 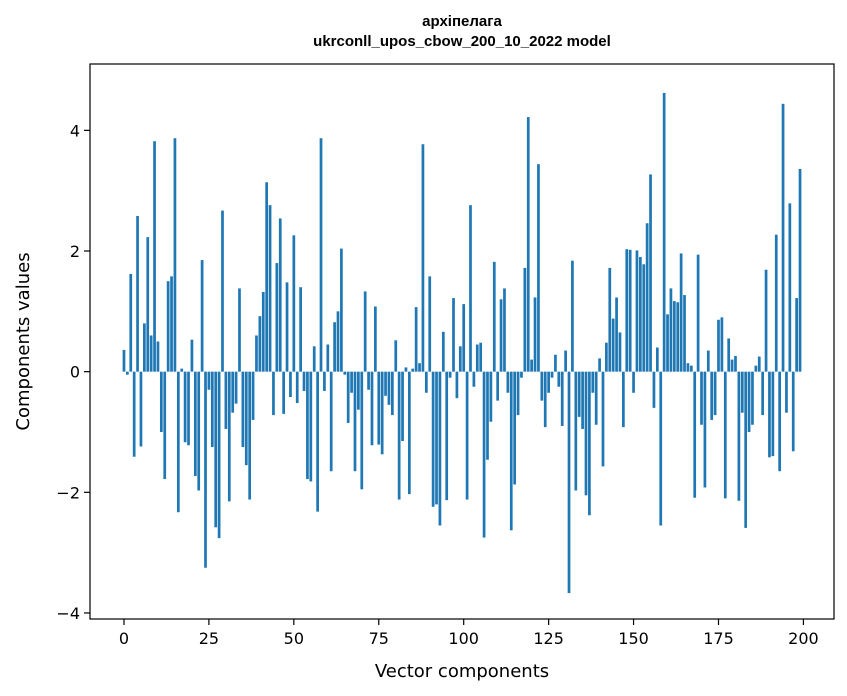 What do you see at coordinates (463, 638) in the screenshot?
I see `x-tick-label: 100` at bounding box center [463, 638].